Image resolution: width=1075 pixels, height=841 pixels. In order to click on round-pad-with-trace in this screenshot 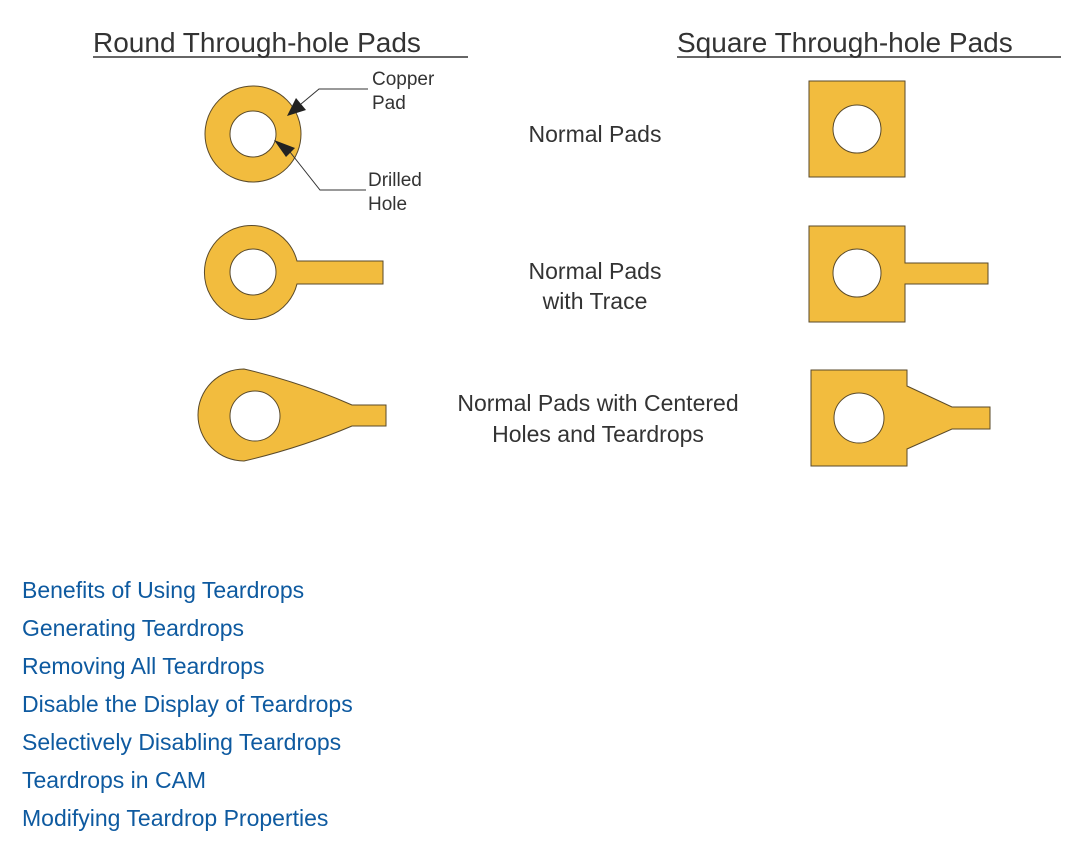, I will do `click(293, 272)`.